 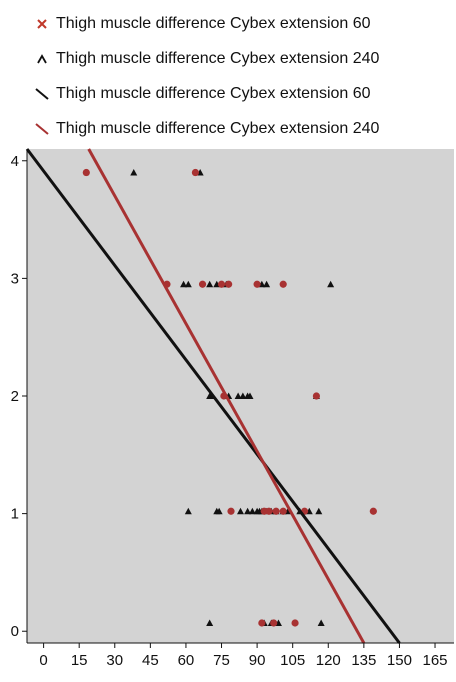 I want to click on x-tick-label: 105, so click(x=292, y=660).